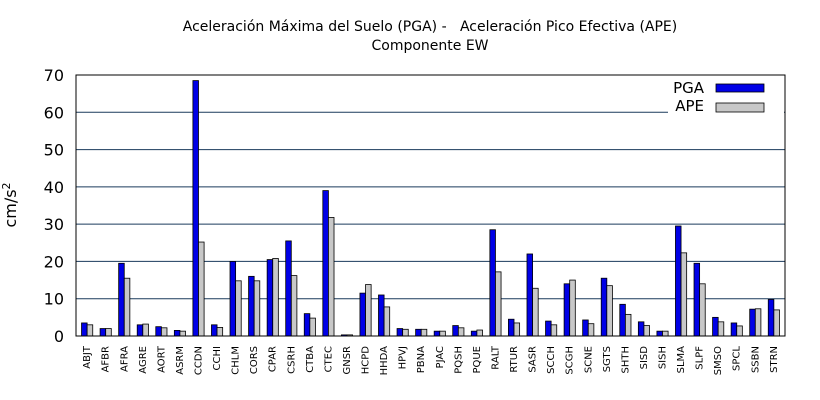 Image resolution: width=820 pixels, height=400 pixels. What do you see at coordinates (54, 224) in the screenshot?
I see `y-tick-label: 30` at bounding box center [54, 224].